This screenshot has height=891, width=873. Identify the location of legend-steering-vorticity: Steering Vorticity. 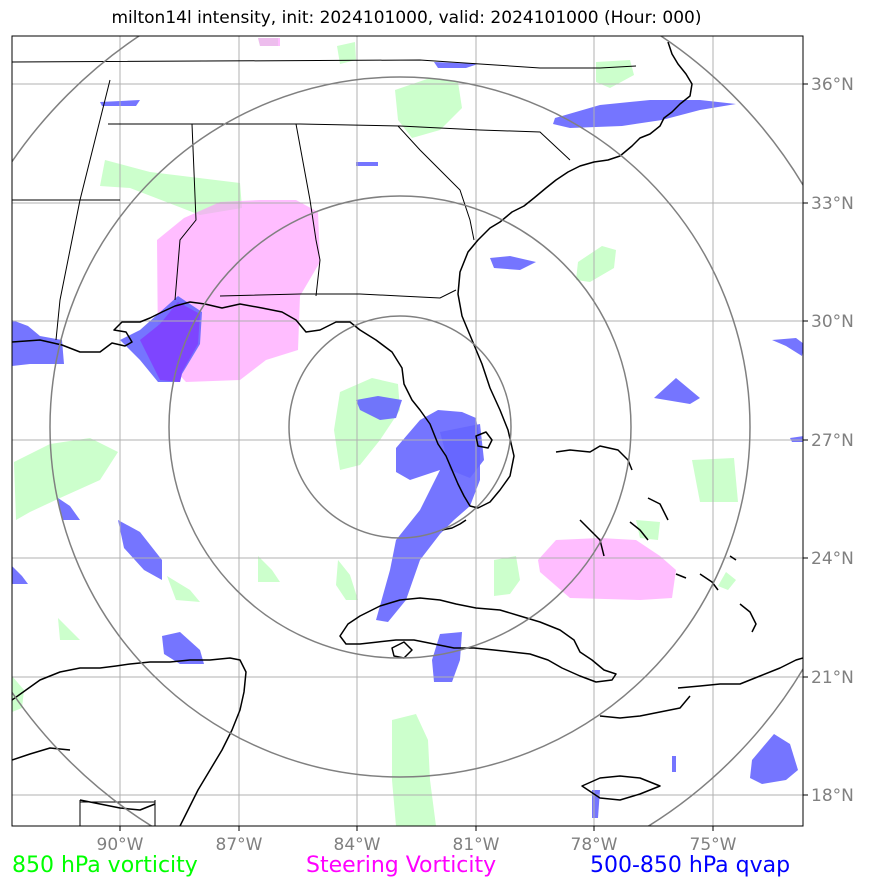
(401, 865).